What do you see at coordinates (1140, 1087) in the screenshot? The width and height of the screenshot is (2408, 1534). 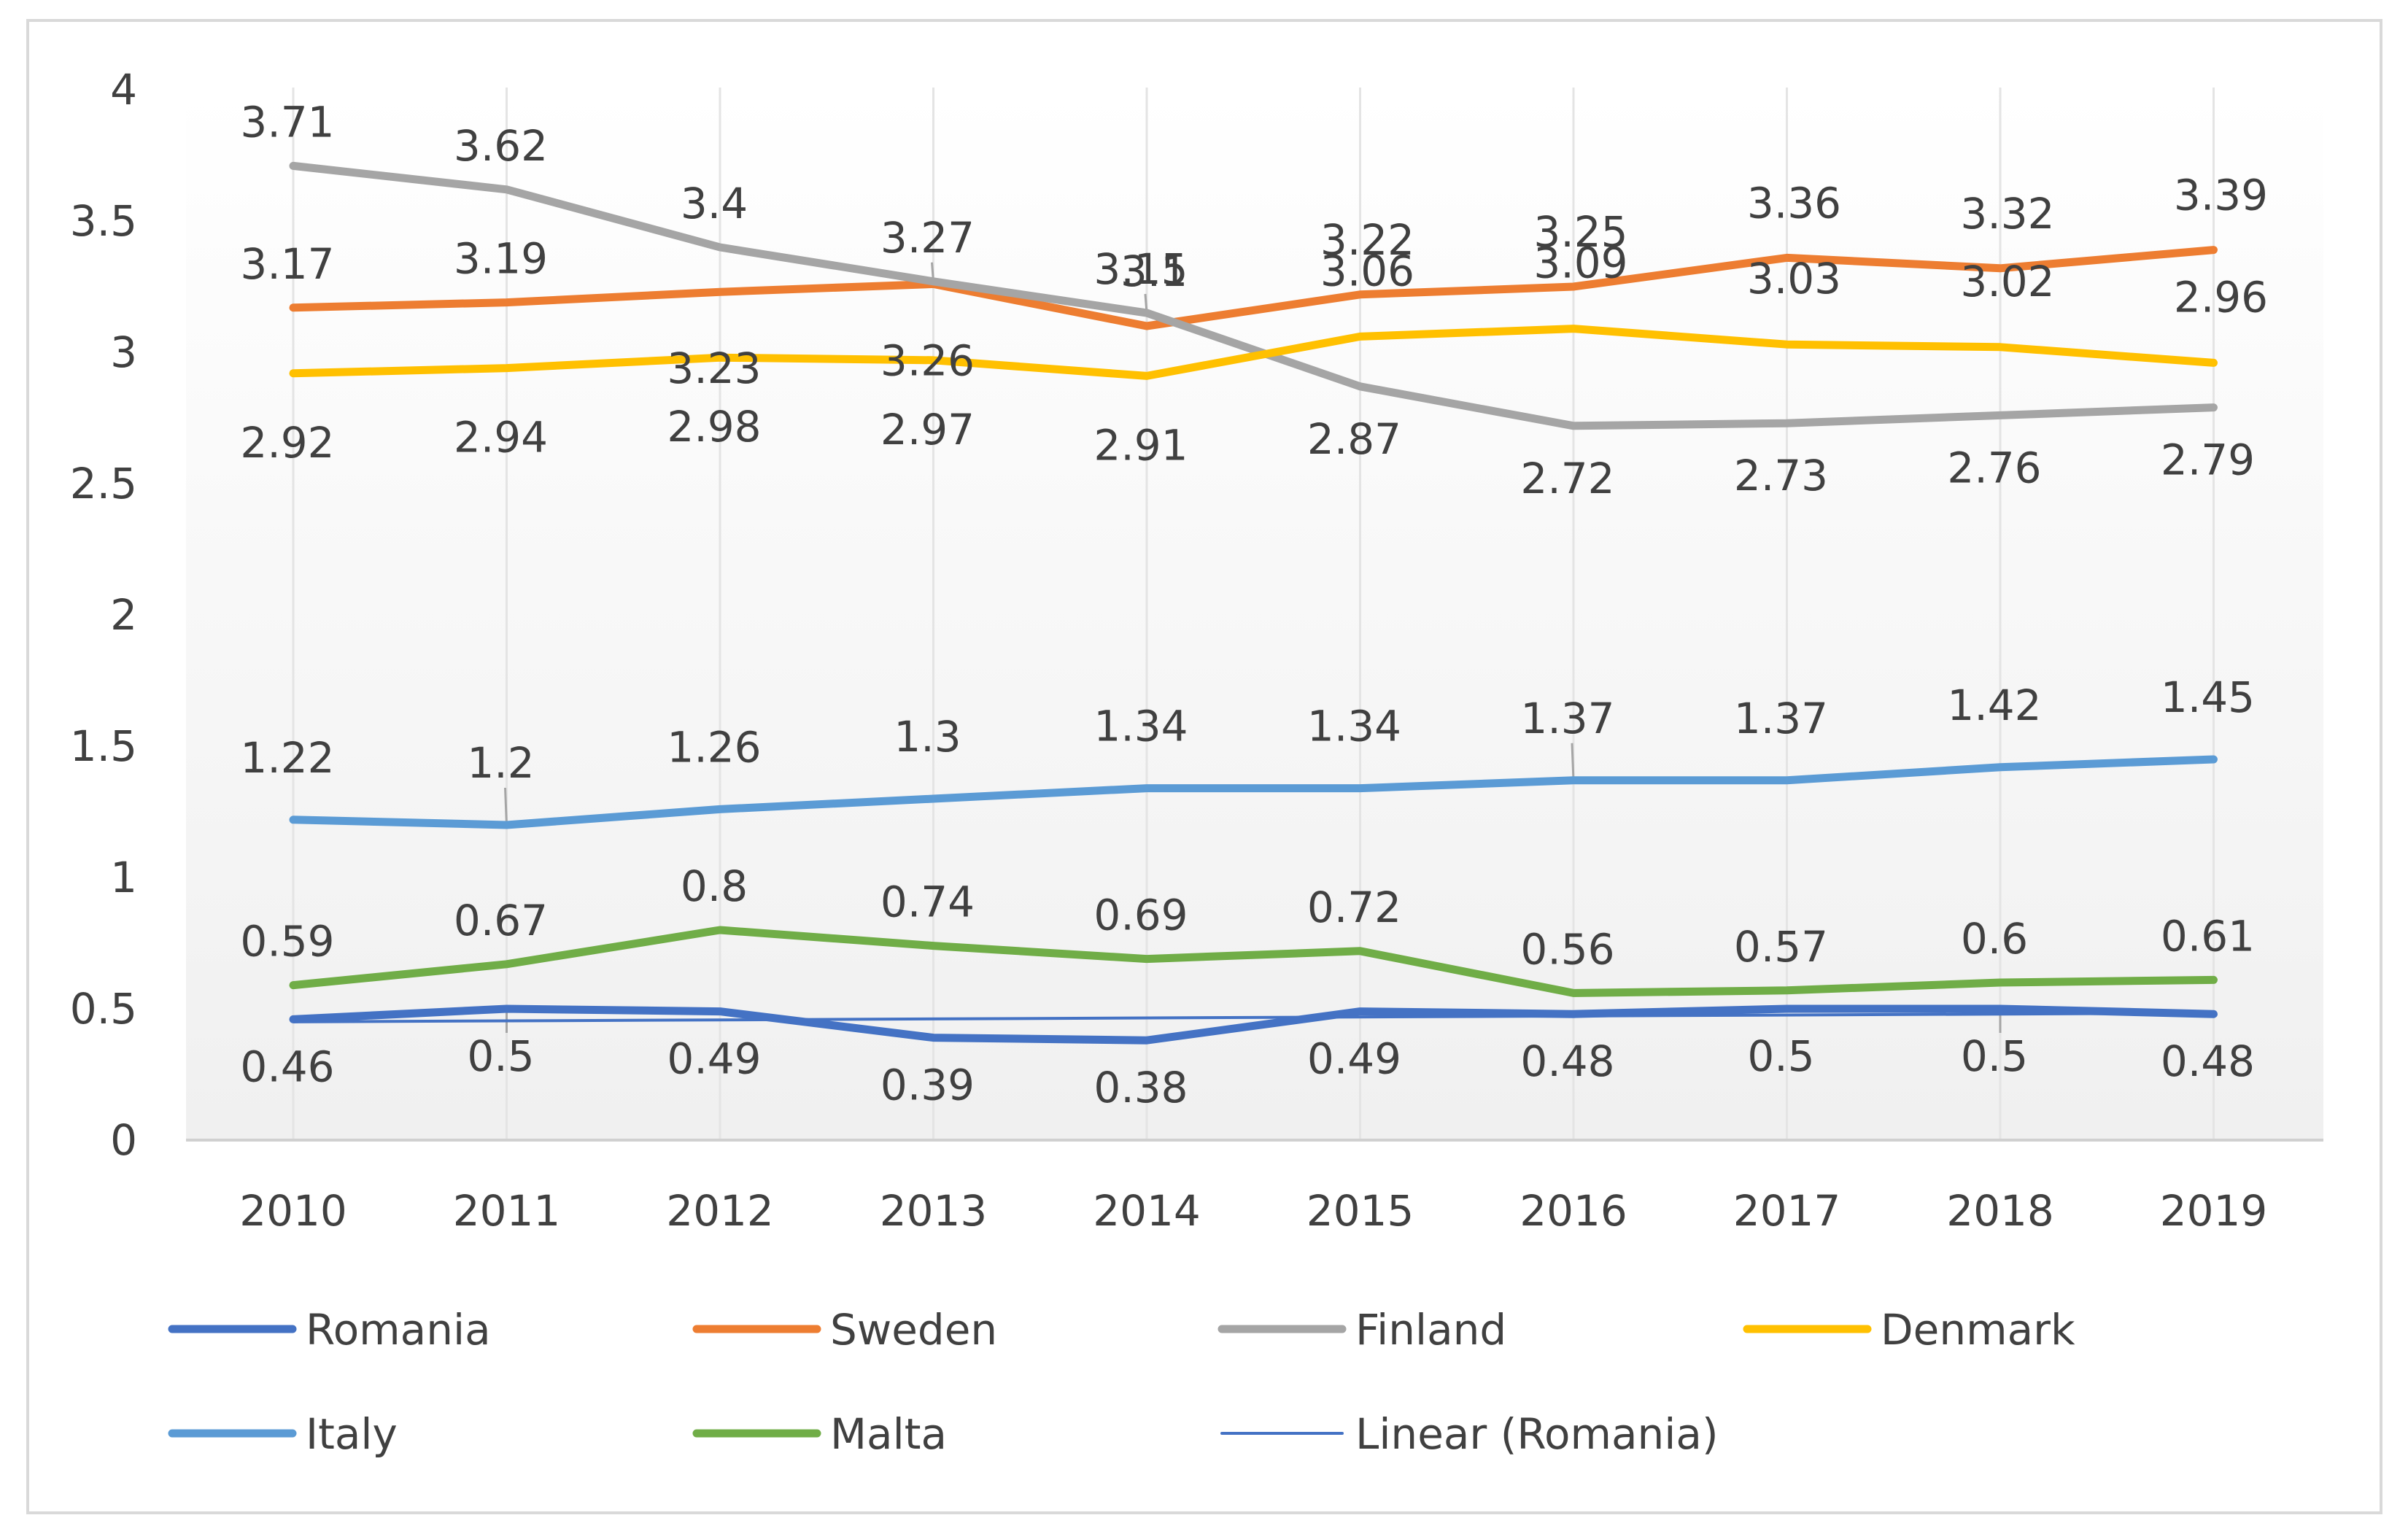 I see `data-label-romania-2014: 0.38` at bounding box center [1140, 1087].